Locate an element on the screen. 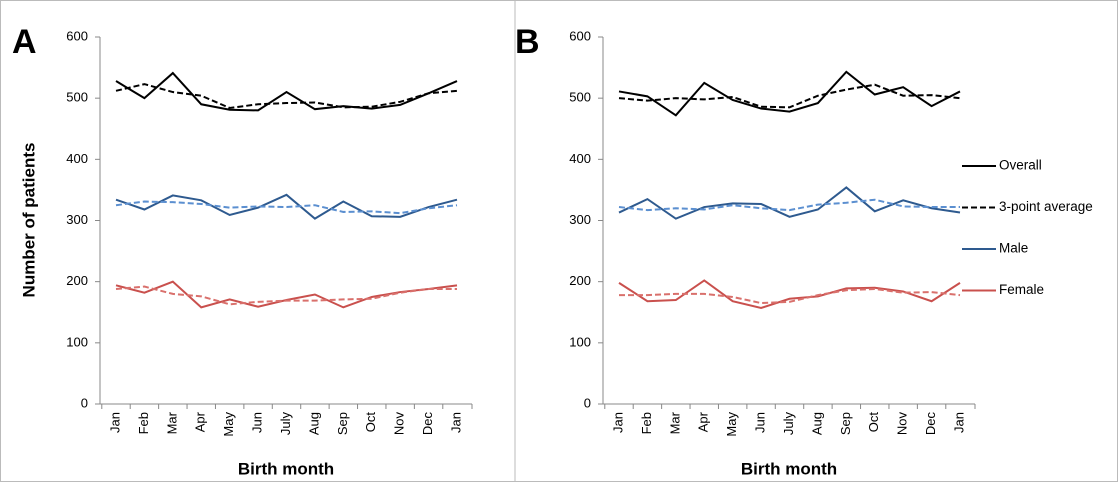 This screenshot has height=482, width=1118. legend-label: Male is located at coordinates (1013, 248).